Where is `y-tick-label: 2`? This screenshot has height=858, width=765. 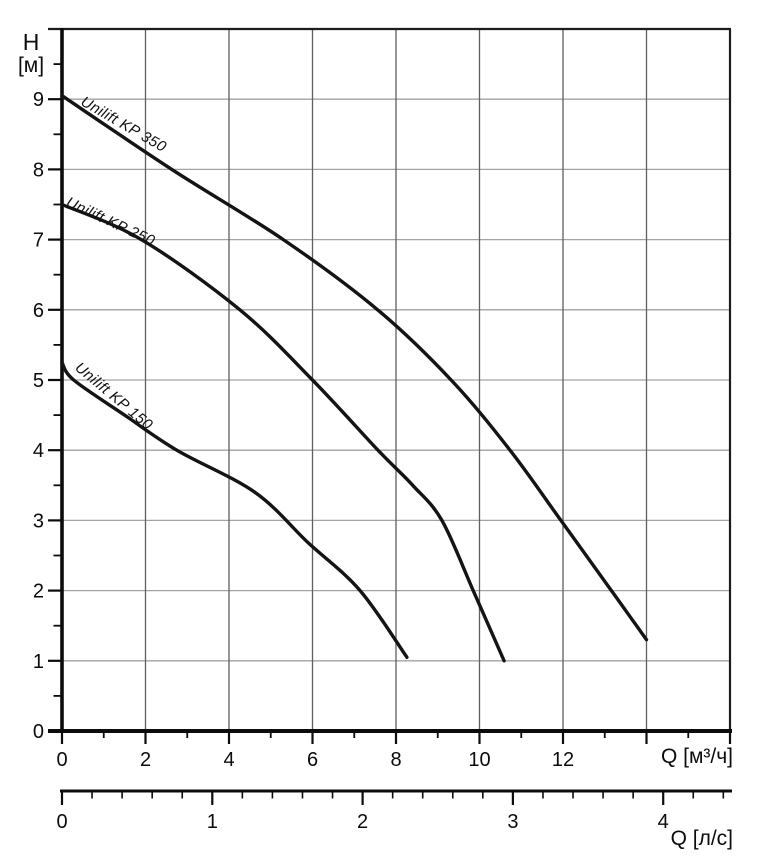
y-tick-label: 2 is located at coordinates (38, 592).